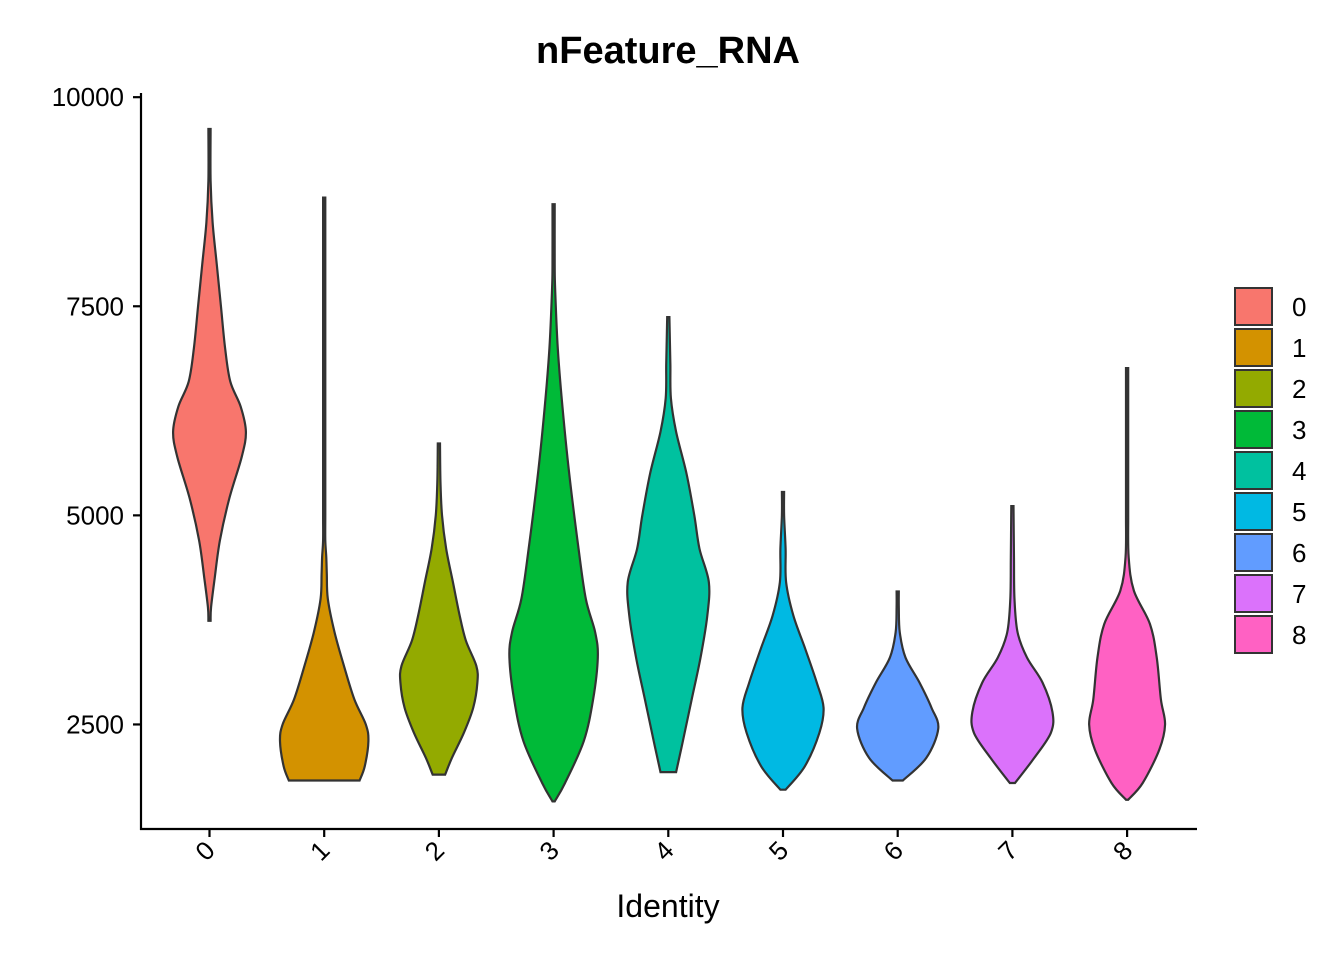  I want to click on y-axis-ticks: 2500 5000 7500 10000, so click(96, 410).